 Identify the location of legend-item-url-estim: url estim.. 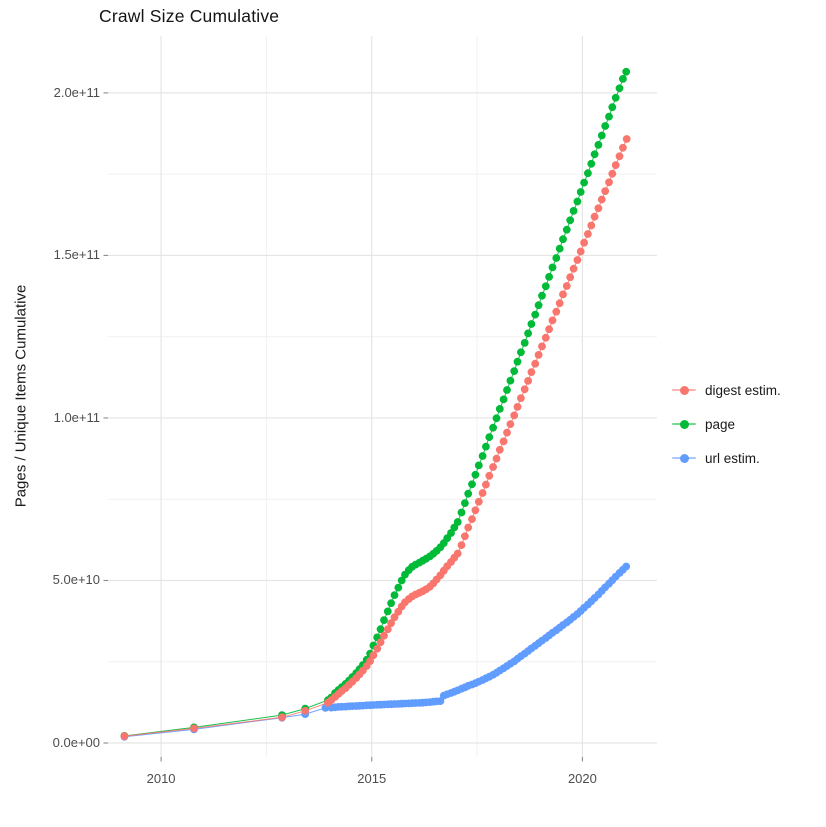
(726, 458).